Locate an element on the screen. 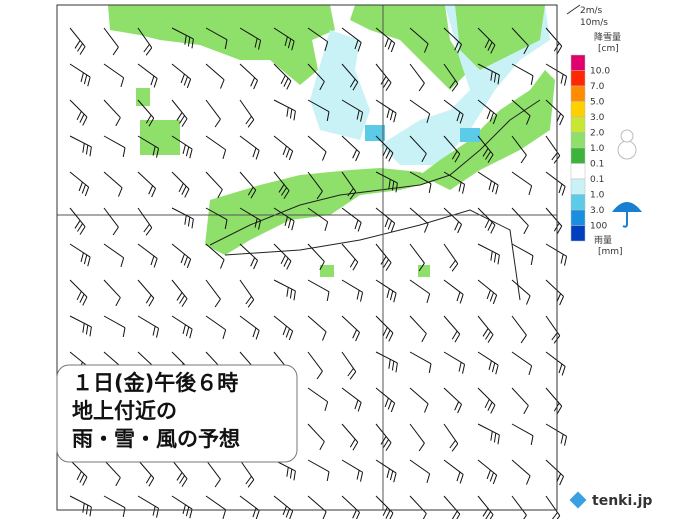 The width and height of the screenshot is (692, 519). snow-area is located at coordinates (487, 130).